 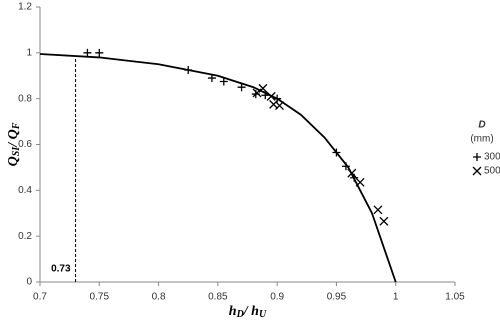 I want to click on x-axis-label-part: h, so click(x=233, y=311).